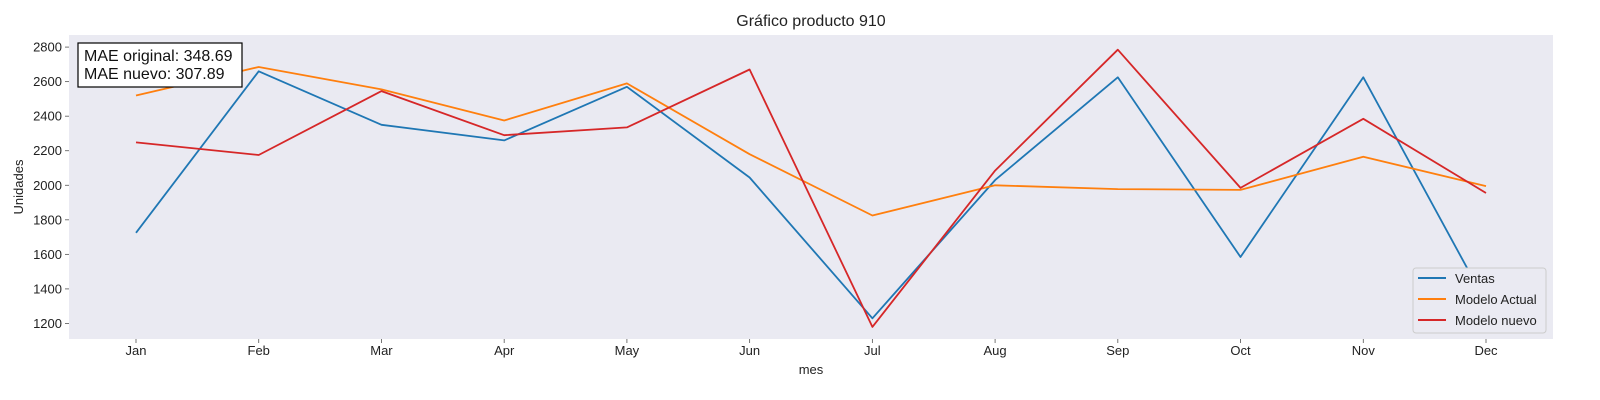 The image size is (1600, 400). What do you see at coordinates (749, 350) in the screenshot?
I see `x-tick-label-jun: Jun` at bounding box center [749, 350].